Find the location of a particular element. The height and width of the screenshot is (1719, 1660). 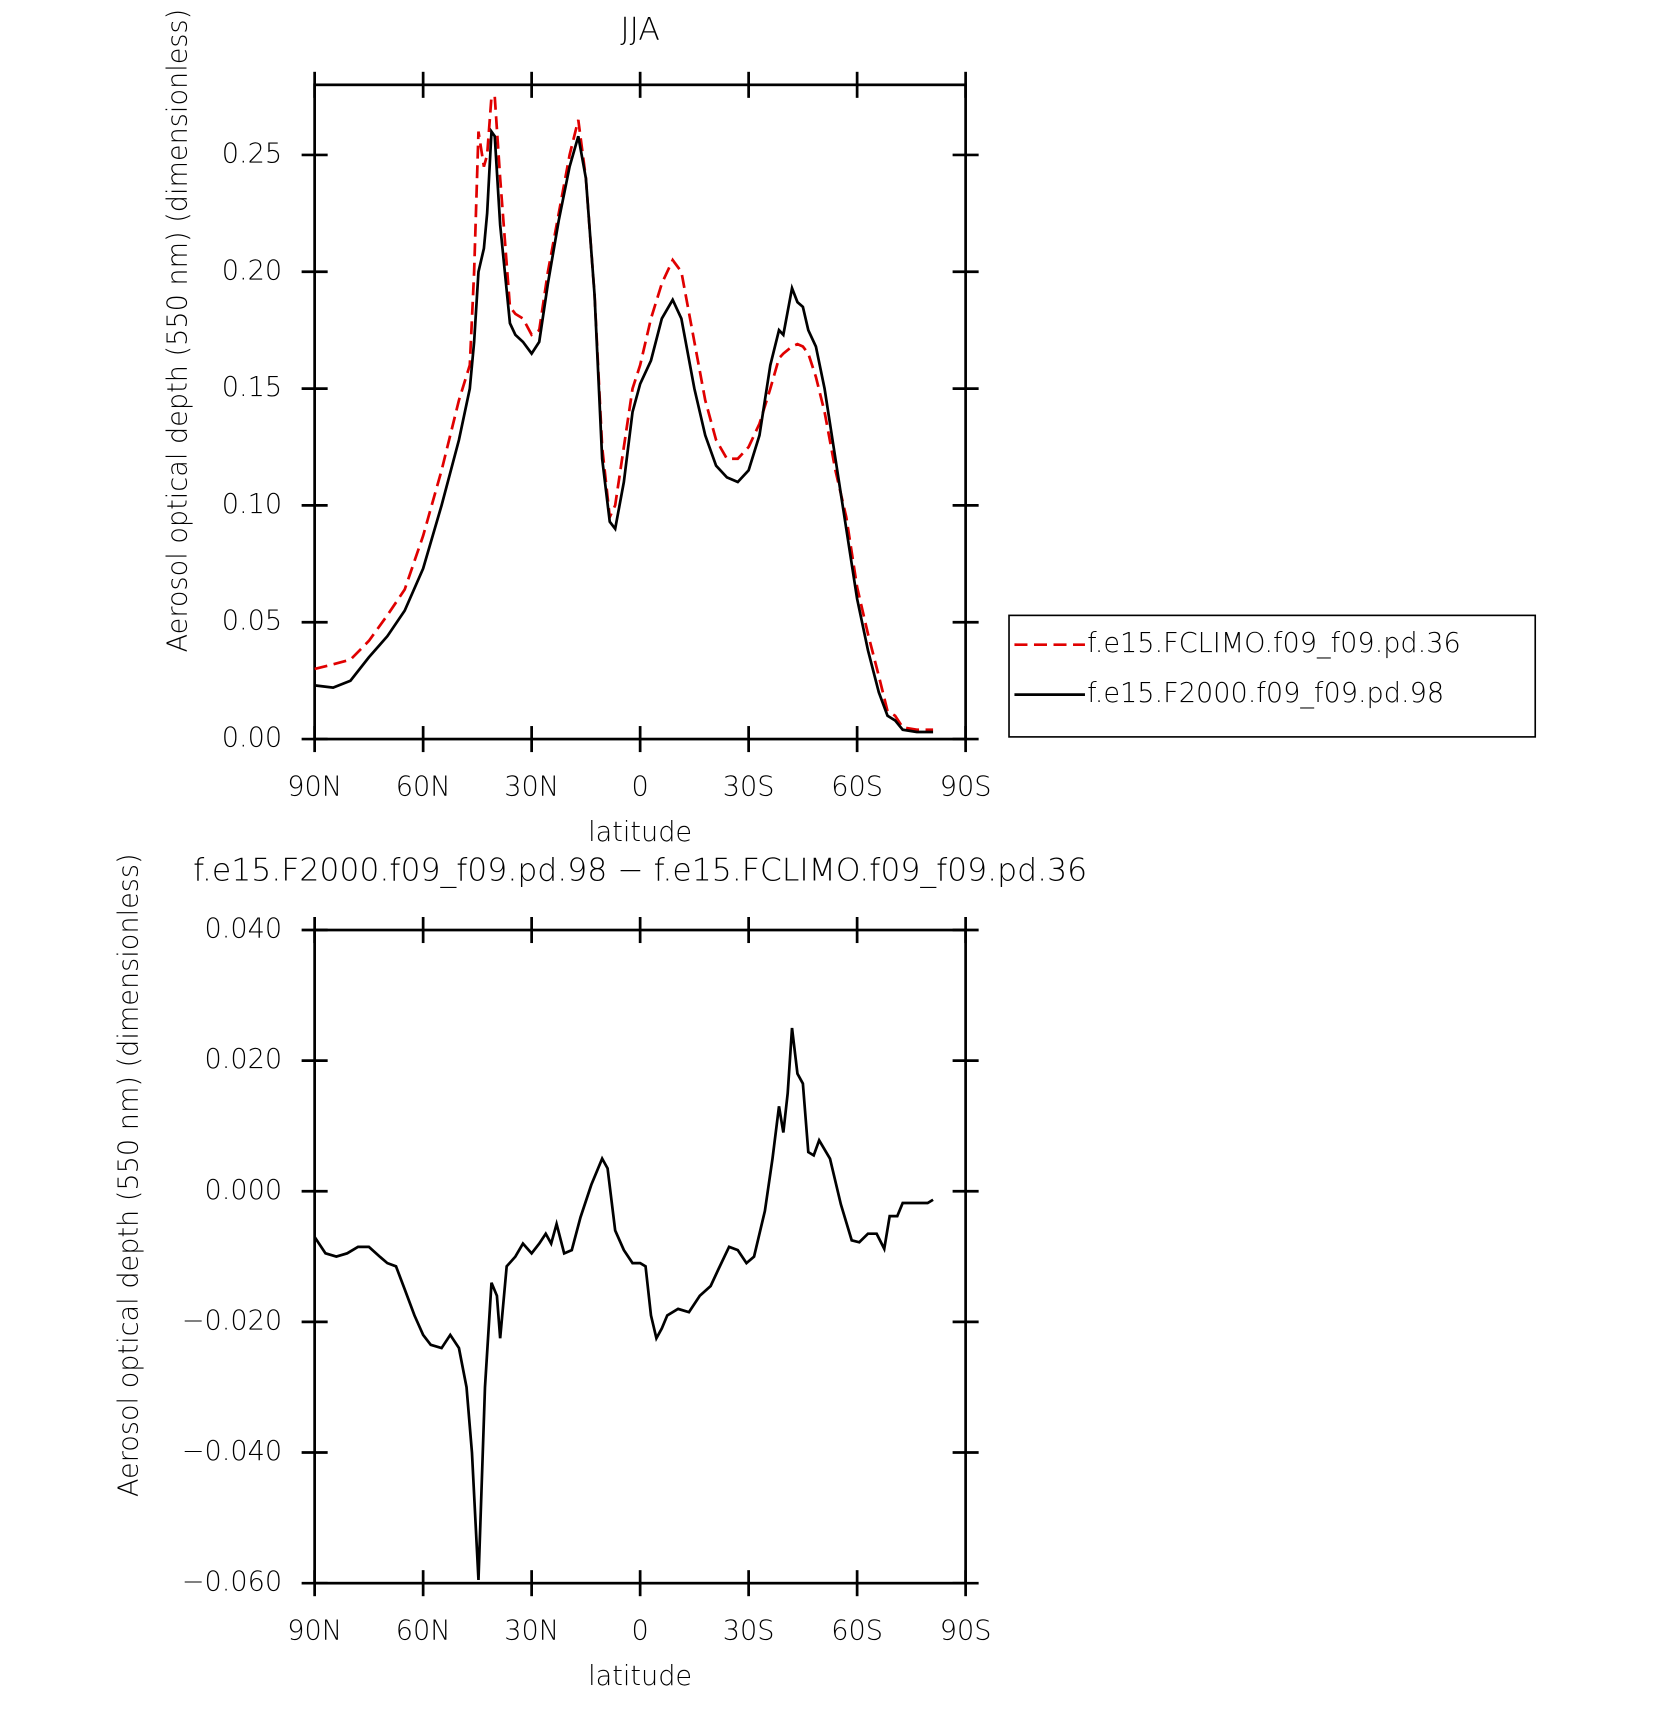

y-tick-label: 0.00 is located at coordinates (252, 738).